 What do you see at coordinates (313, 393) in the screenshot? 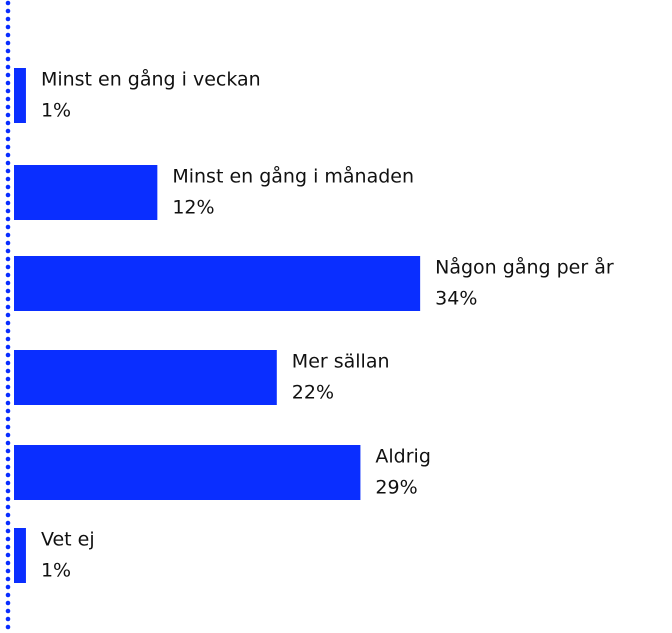
I see `value-label: 22%` at bounding box center [313, 393].